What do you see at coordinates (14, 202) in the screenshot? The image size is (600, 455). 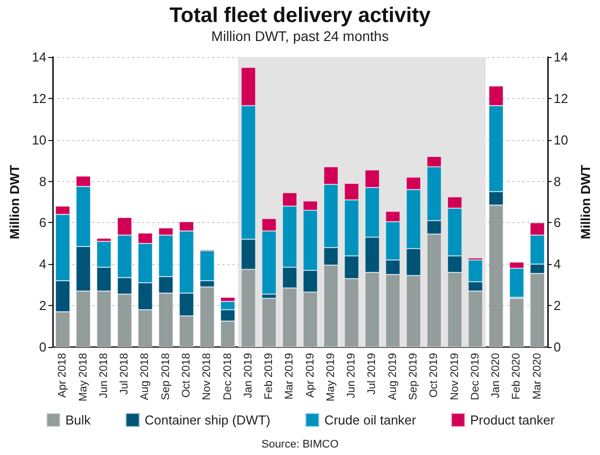 I see `y-axis-title: Million DWT` at bounding box center [14, 202].